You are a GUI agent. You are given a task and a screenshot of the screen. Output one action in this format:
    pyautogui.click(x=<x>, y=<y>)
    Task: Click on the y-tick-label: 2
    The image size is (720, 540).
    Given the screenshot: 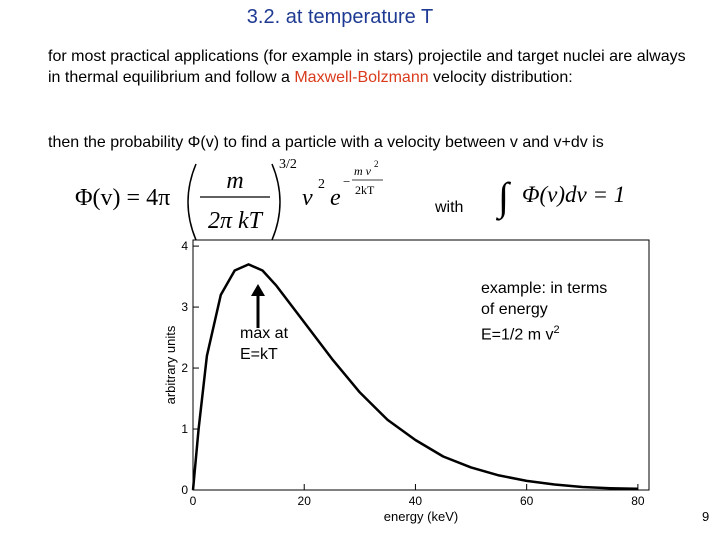 What is the action you would take?
    pyautogui.click(x=184, y=368)
    